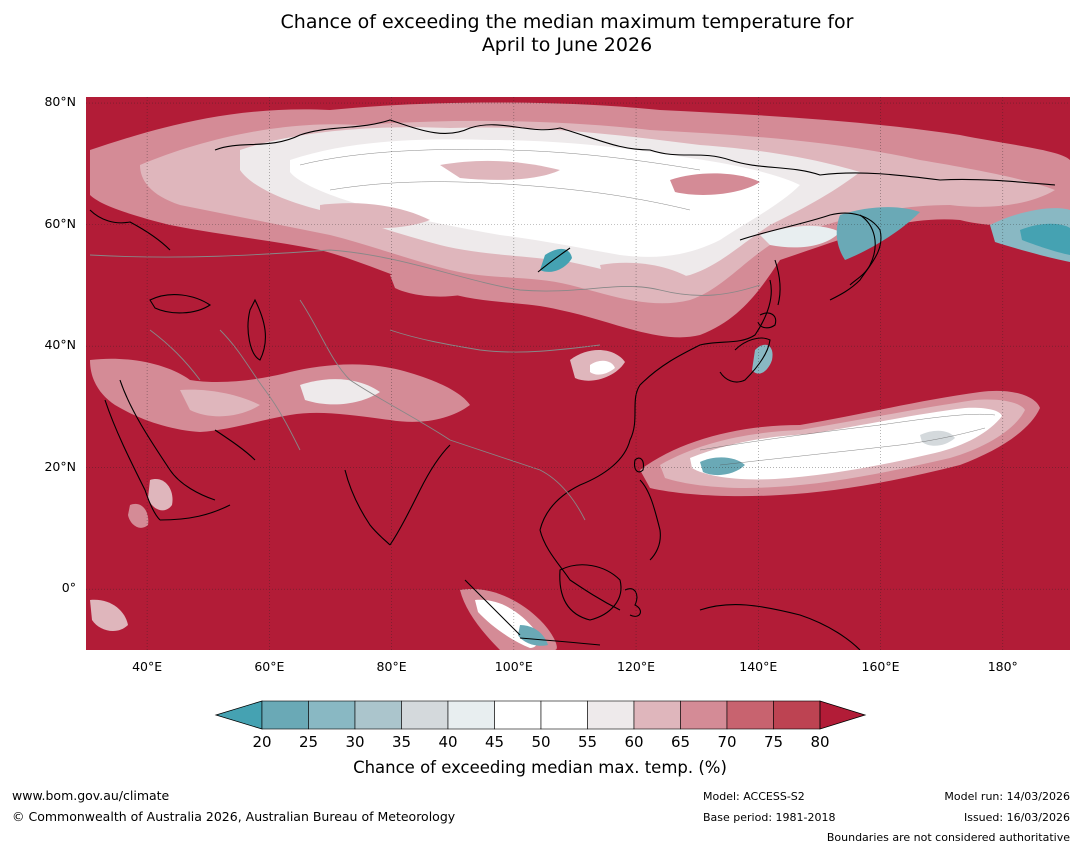 This screenshot has height=850, width=1081. I want to click on arctic-coast, so click(635, 152).